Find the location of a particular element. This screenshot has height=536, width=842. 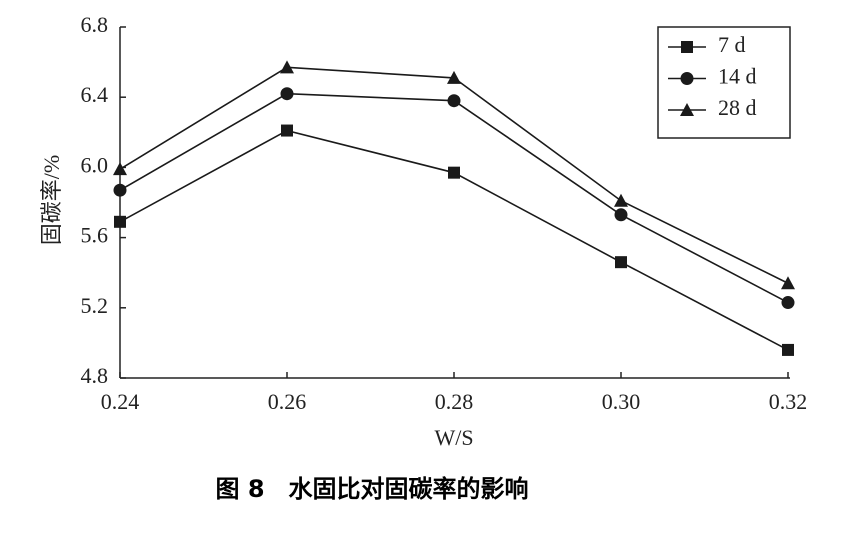

x-tick-label: 0.32 is located at coordinates (788, 401).